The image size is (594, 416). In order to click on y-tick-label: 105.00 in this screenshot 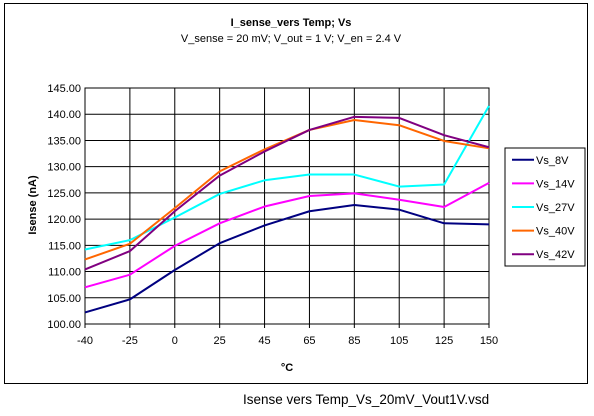, I will do `click(64, 299)`.